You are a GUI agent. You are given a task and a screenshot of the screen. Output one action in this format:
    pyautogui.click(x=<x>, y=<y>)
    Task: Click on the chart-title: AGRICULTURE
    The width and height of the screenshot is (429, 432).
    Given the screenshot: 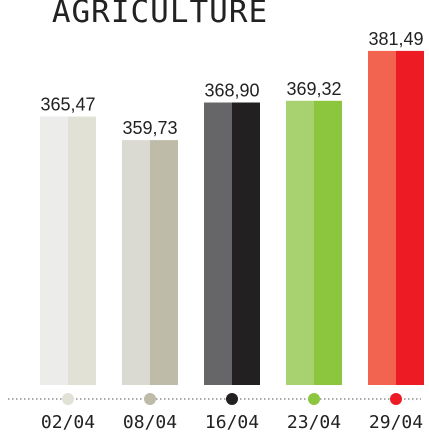 What is the action you would take?
    pyautogui.click(x=160, y=15)
    